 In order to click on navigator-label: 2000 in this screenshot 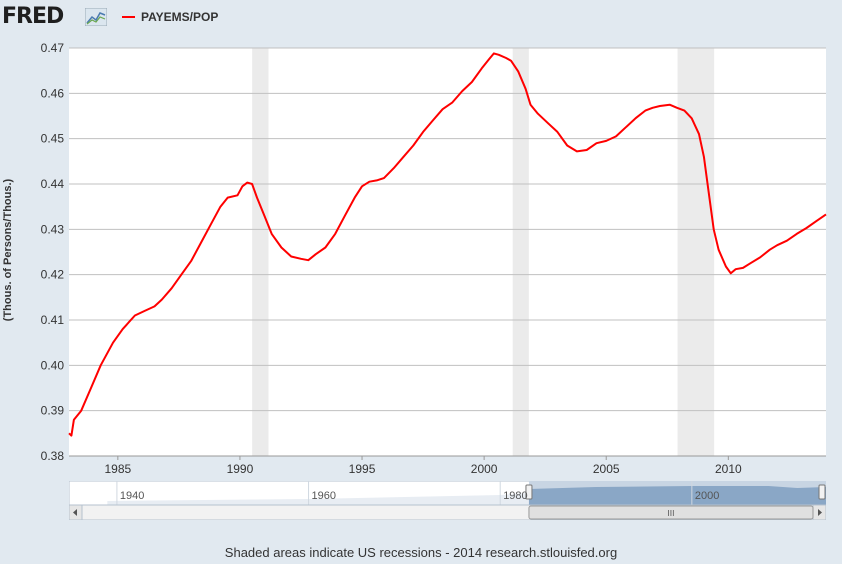, I will do `click(707, 496)`.